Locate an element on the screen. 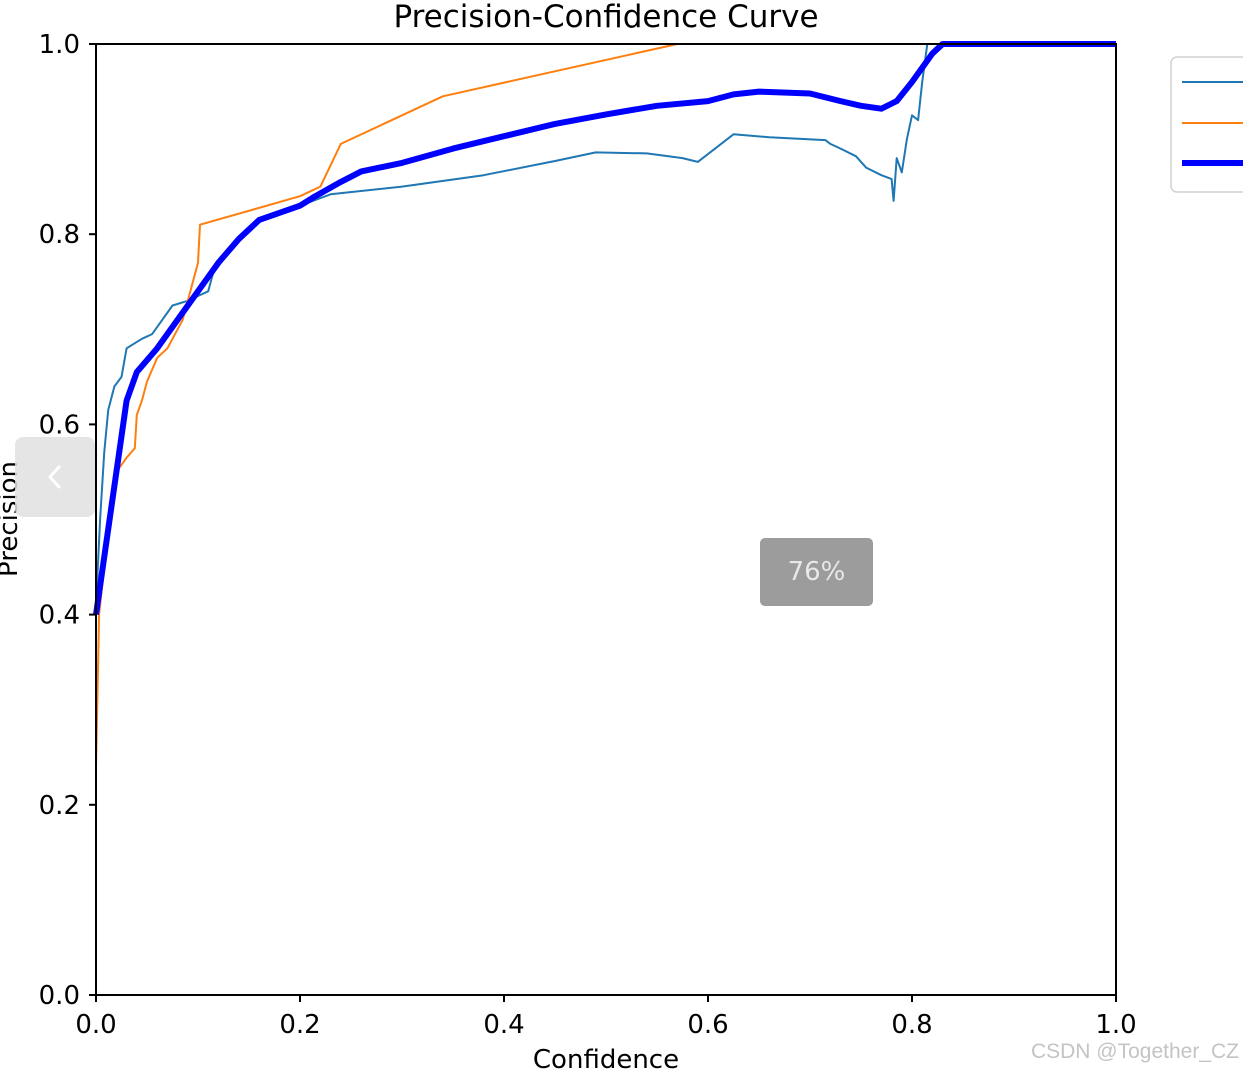  x-axis: 0.0 0.2 0.4 0.6 0.8 1.0 is located at coordinates (606, 1017).